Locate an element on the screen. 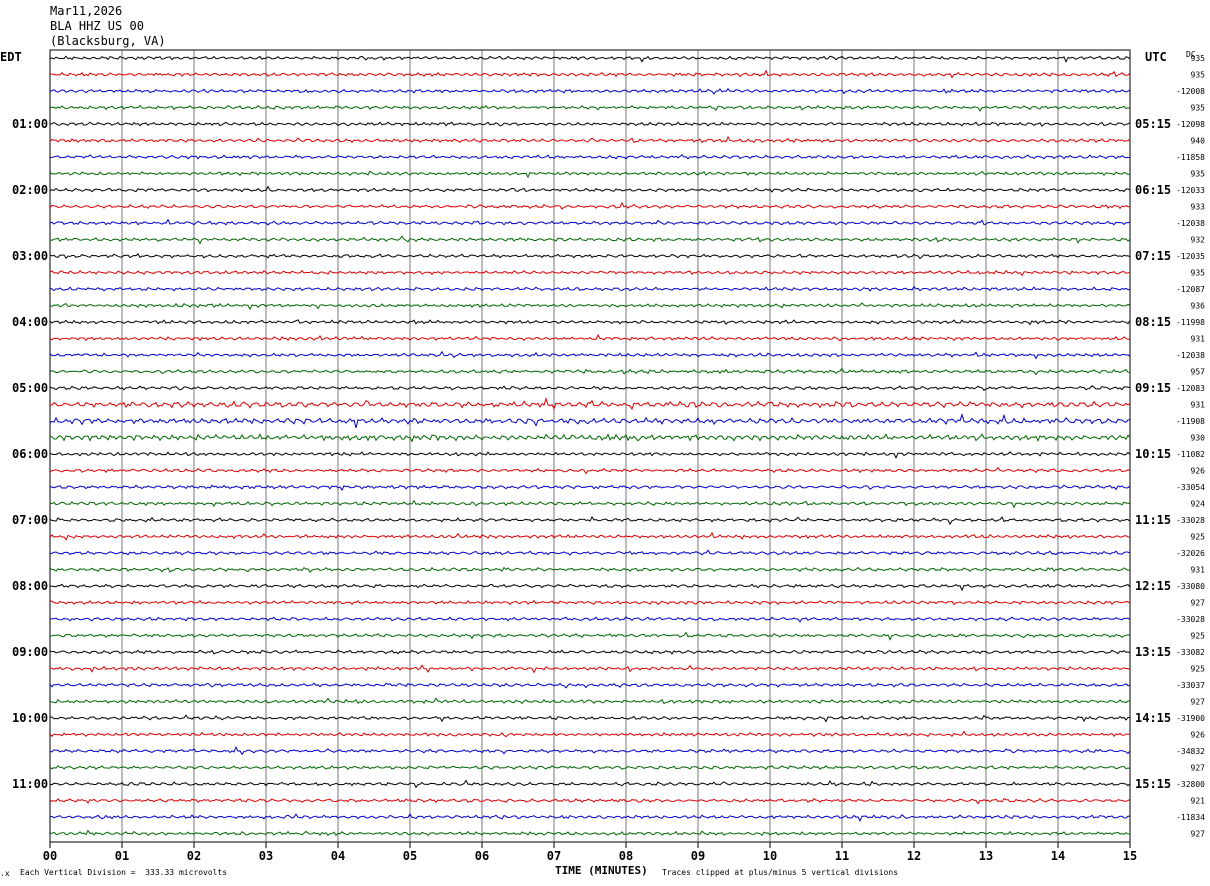 Image resolution: width=1210 pixels, height=886 pixels. x-tick-label: 02 is located at coordinates (194, 856).